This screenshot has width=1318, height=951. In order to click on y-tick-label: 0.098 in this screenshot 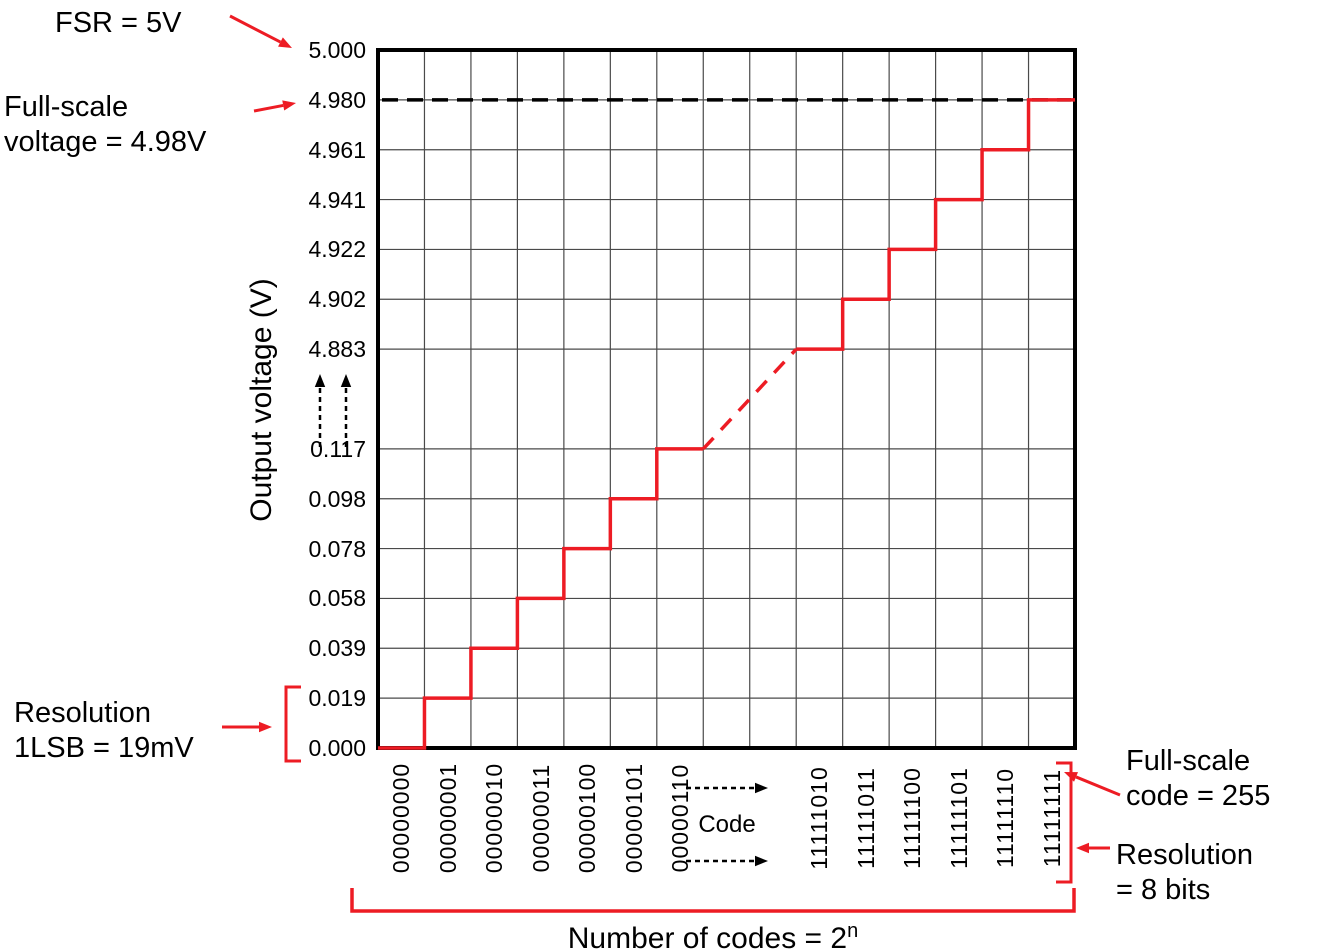, I will do `click(337, 498)`.